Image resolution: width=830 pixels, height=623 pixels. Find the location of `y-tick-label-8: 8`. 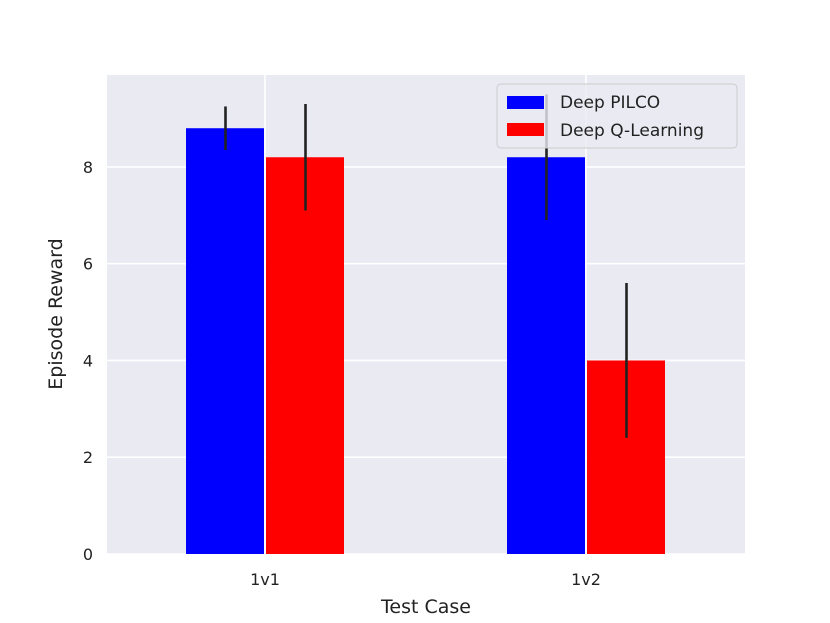

y-tick-label-8: 8 is located at coordinates (88, 167).